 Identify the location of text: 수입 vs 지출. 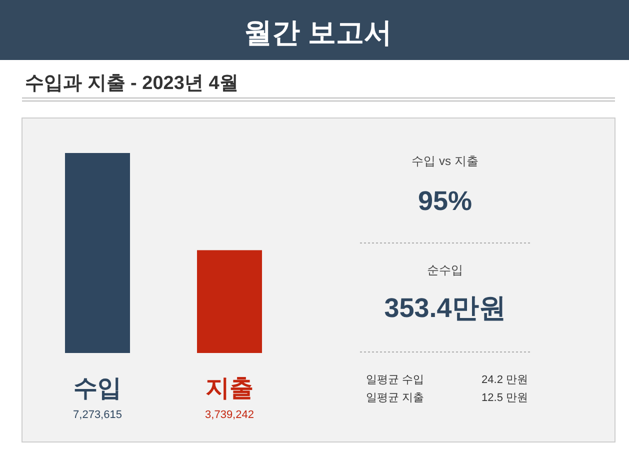
(445, 161).